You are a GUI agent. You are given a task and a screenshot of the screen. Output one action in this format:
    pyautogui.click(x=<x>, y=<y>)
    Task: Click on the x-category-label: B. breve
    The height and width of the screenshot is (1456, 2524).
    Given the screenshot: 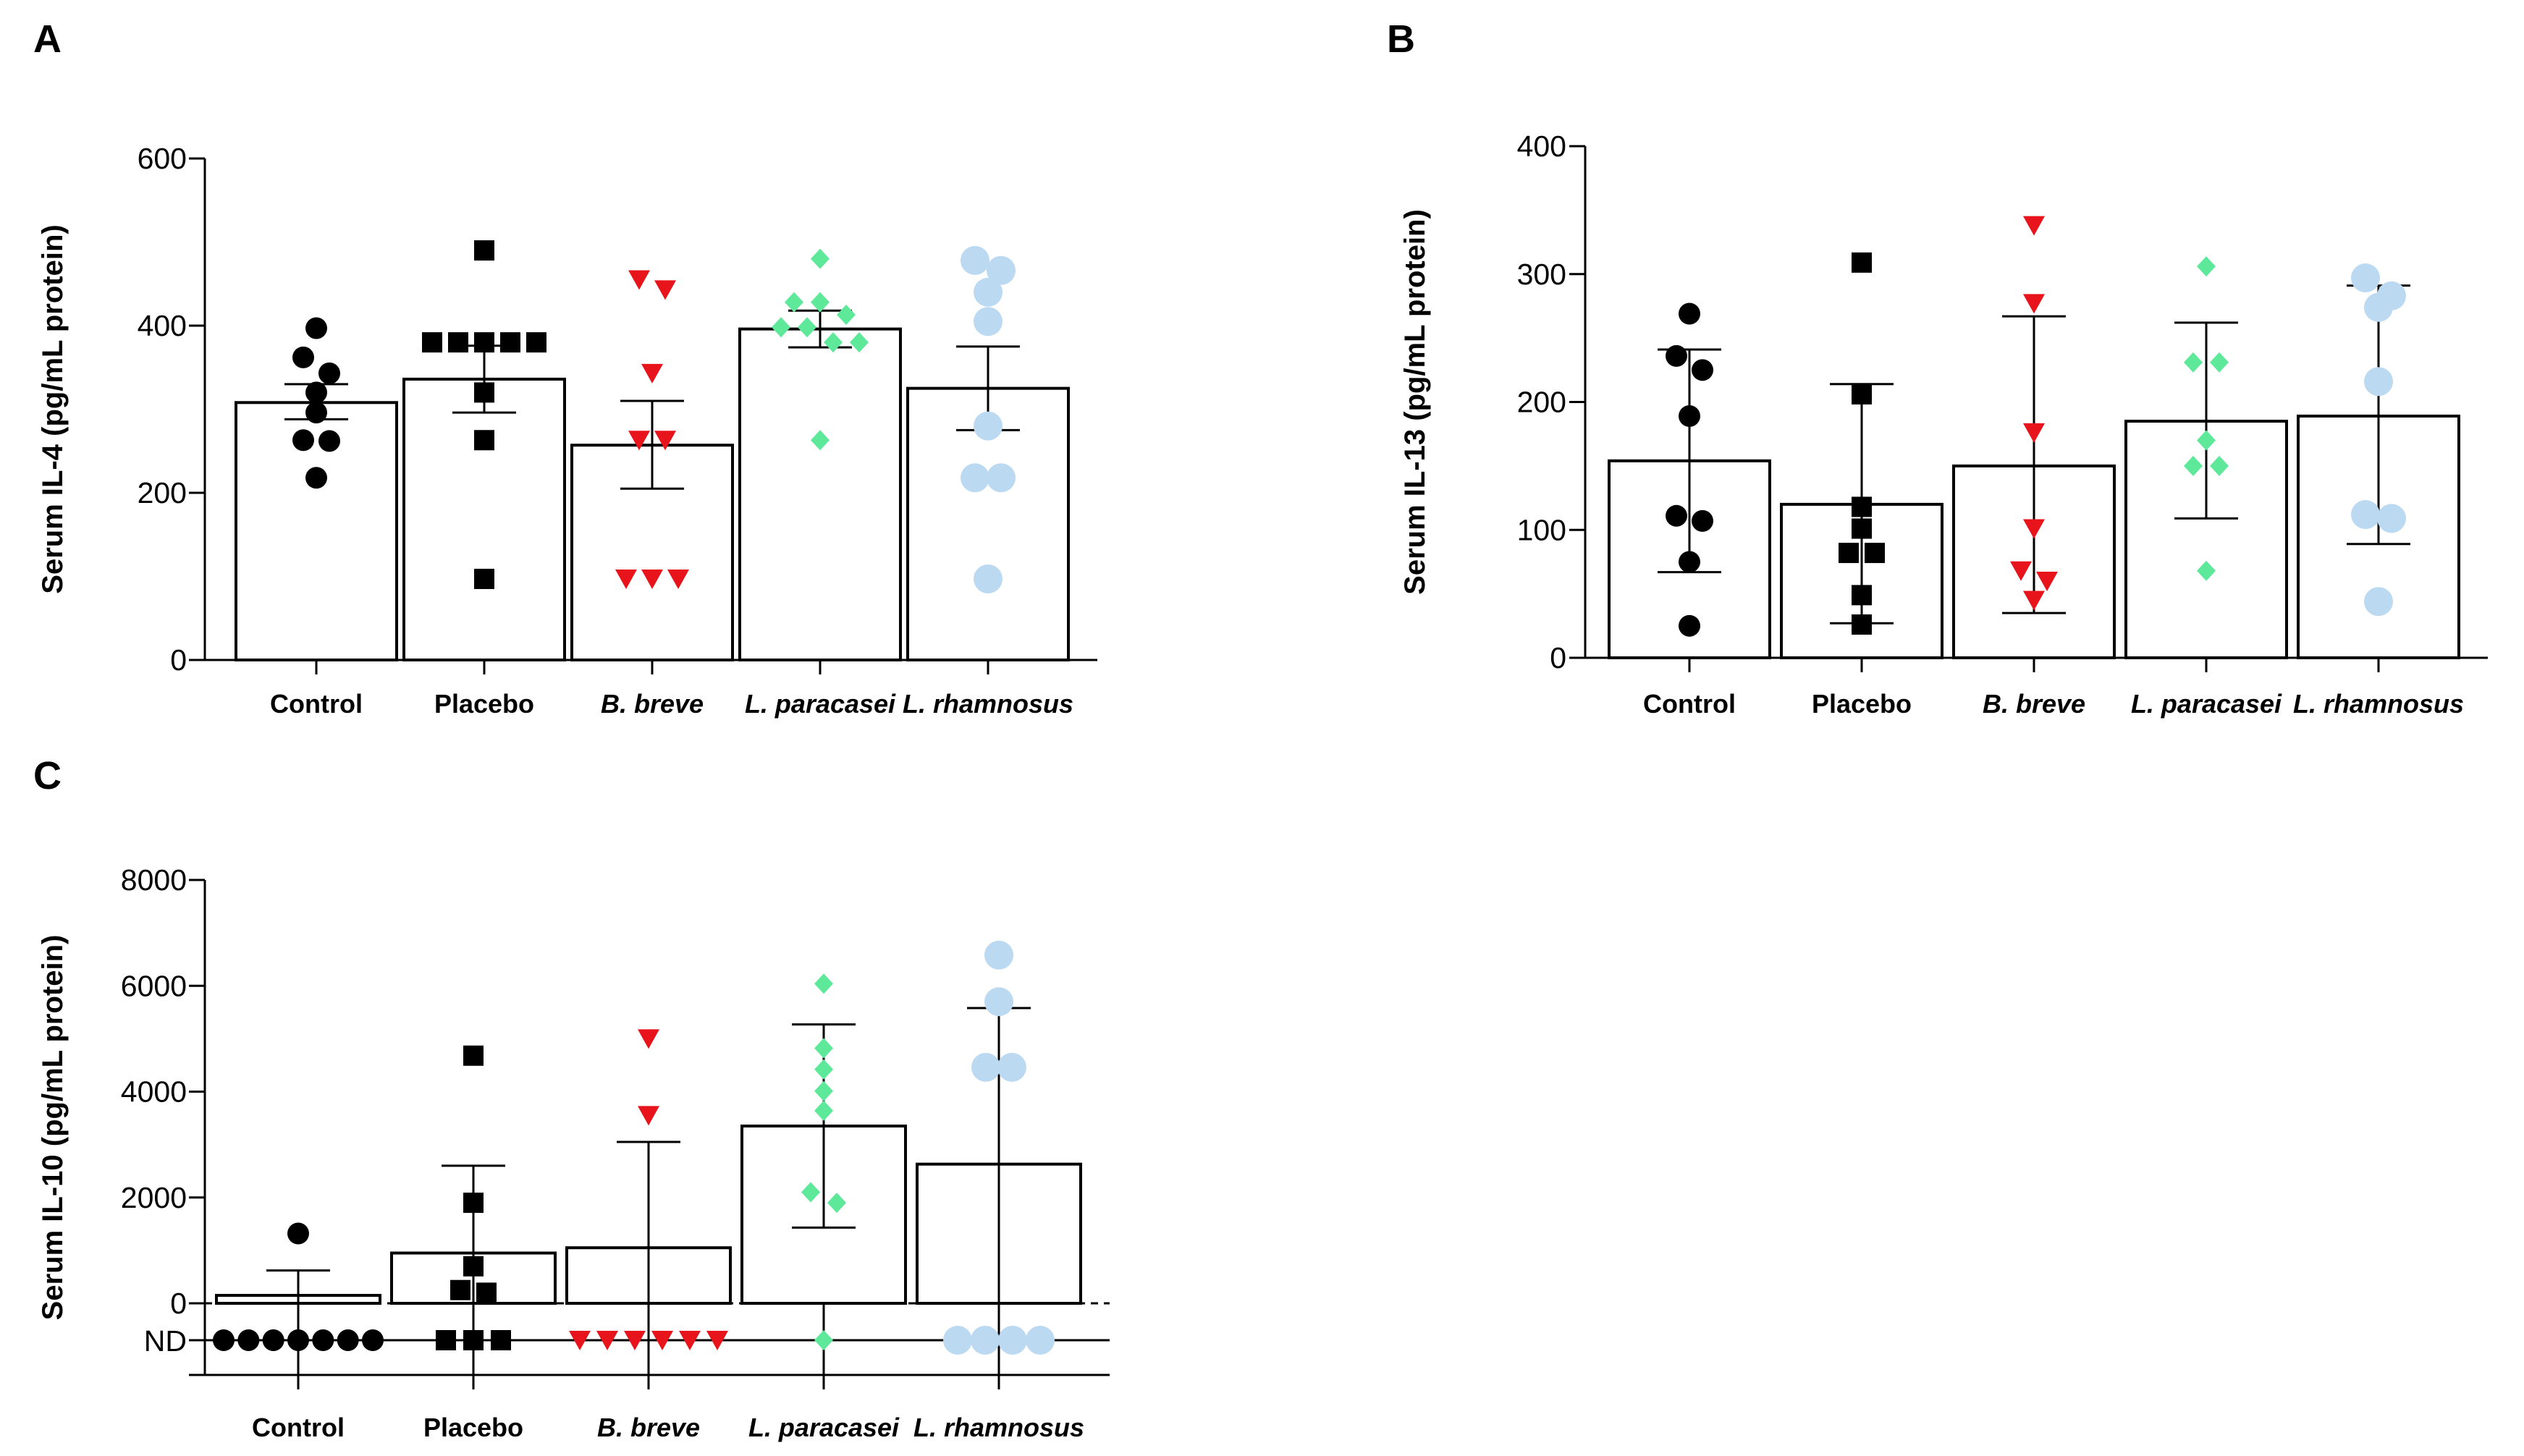 What is the action you would take?
    pyautogui.click(x=2034, y=704)
    